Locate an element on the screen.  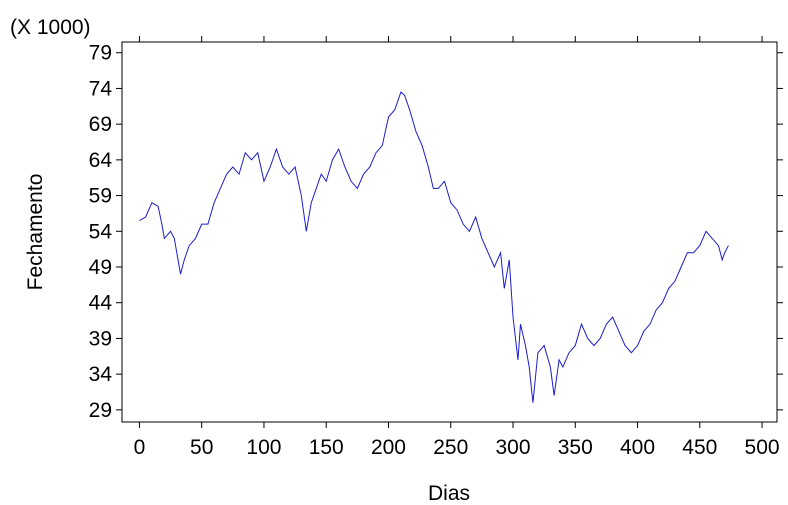
y-tick-label: 74 is located at coordinates (101, 88).